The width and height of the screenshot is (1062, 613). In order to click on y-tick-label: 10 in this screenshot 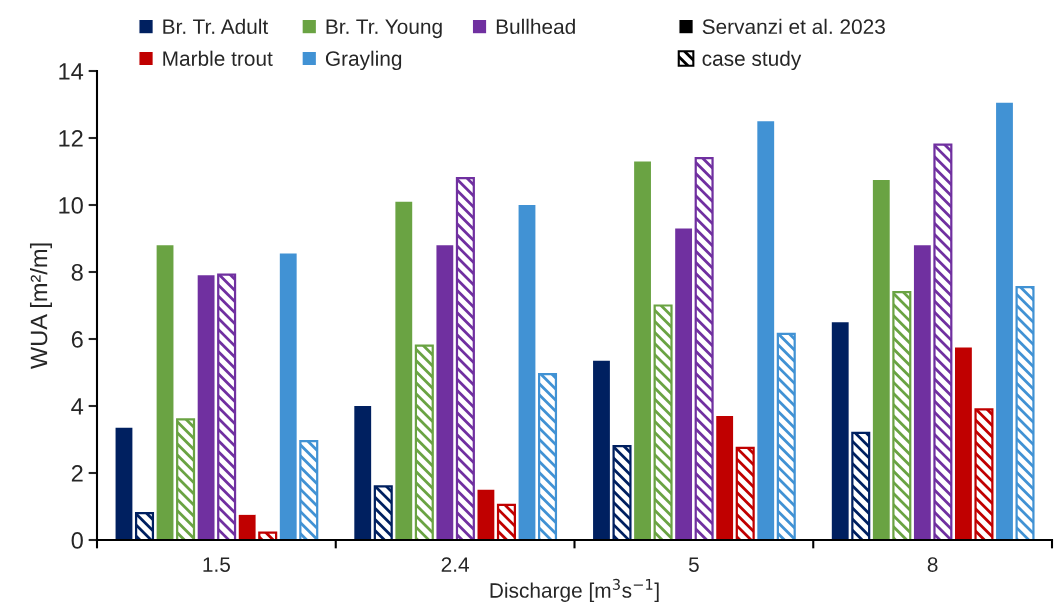, I will do `click(71, 205)`.